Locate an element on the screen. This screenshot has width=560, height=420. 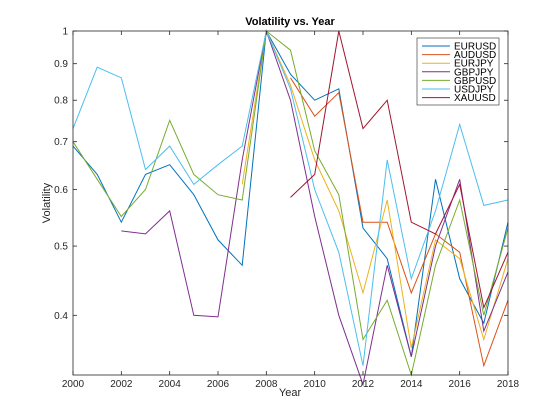
x-tick-label: 2012 is located at coordinates (363, 384).